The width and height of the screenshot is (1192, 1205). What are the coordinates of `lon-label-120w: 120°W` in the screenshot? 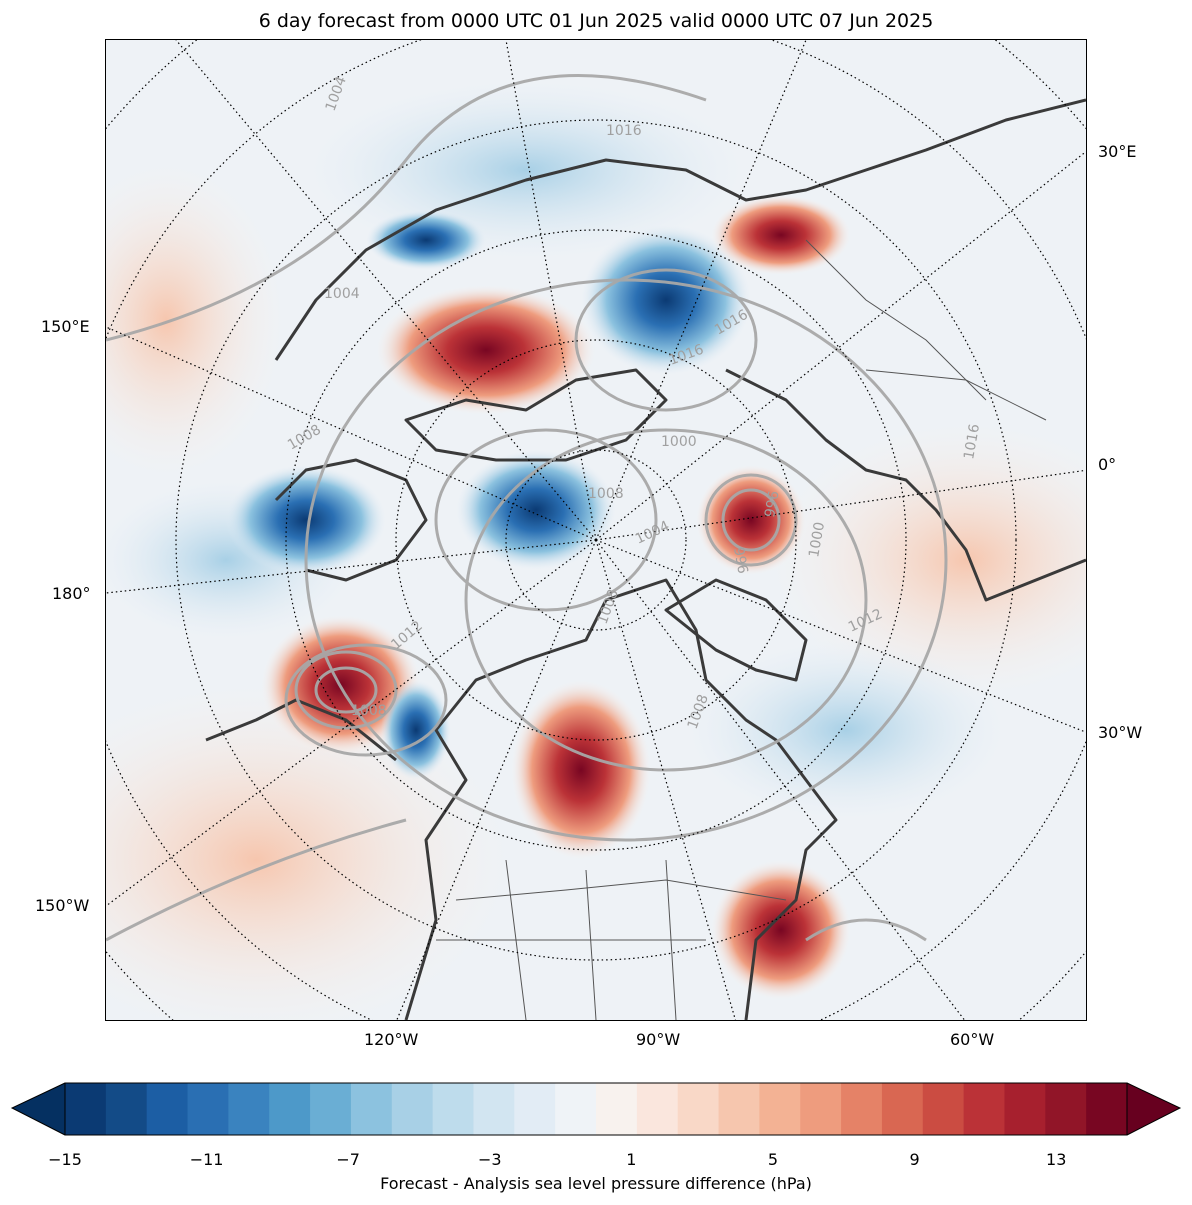 It's located at (391, 1039).